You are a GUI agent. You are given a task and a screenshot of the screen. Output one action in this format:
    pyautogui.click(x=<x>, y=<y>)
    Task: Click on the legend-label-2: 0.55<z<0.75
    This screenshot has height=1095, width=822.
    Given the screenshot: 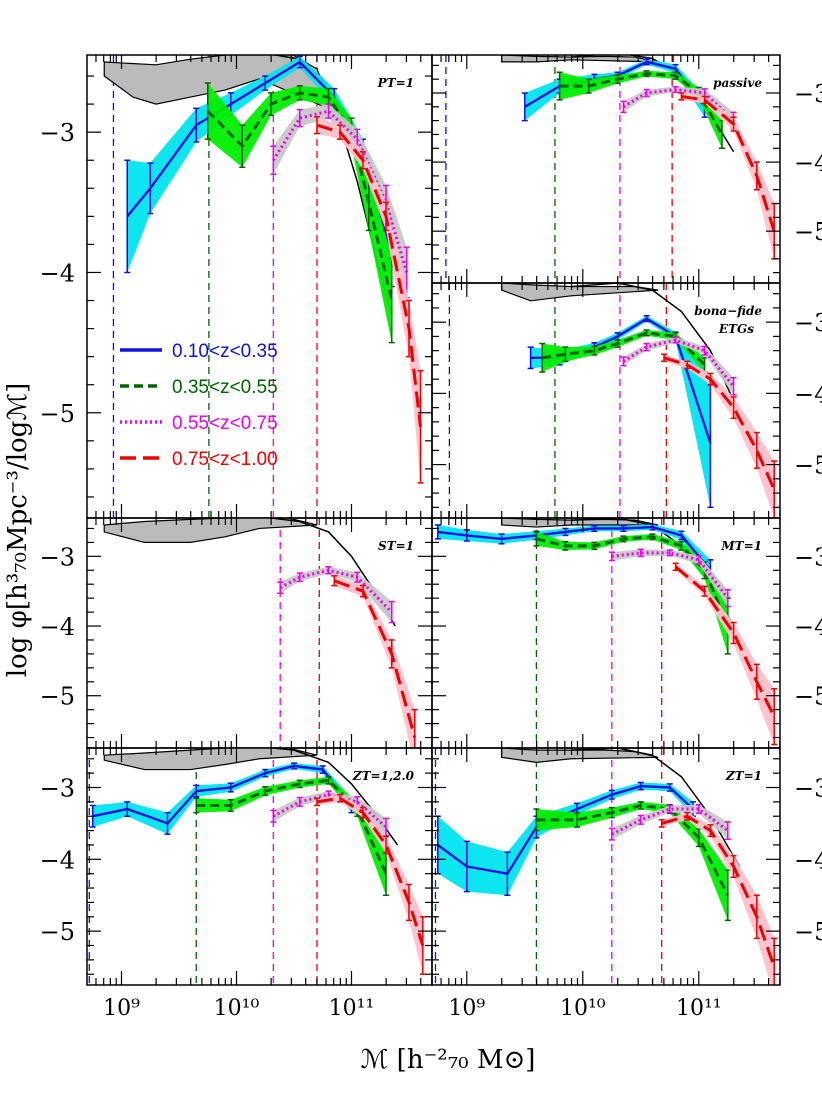 What is the action you would take?
    pyautogui.click(x=225, y=423)
    